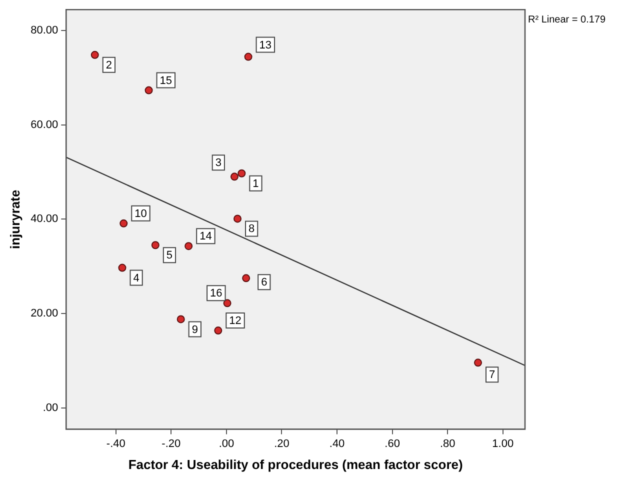 The height and width of the screenshot is (481, 621). I want to click on x-tick-label: .60, so click(392, 444).